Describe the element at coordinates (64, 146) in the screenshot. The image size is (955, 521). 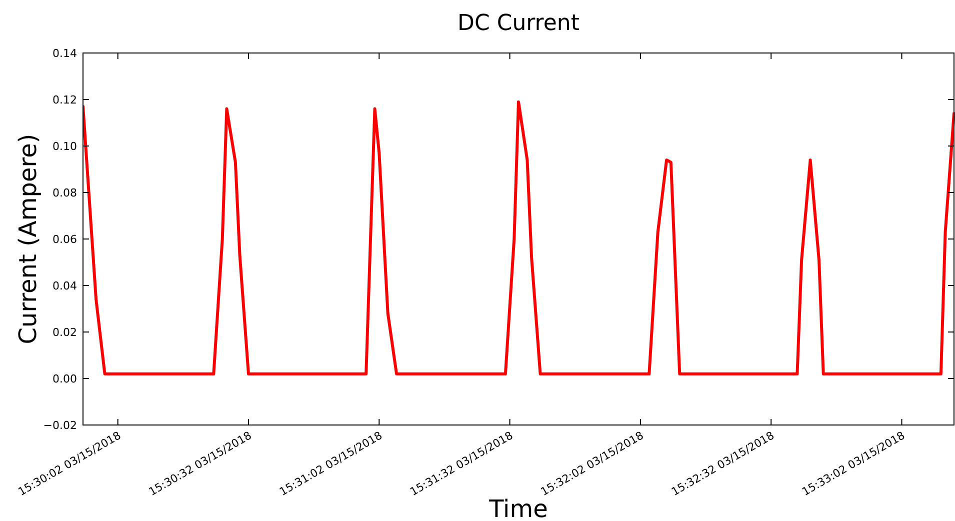
I see `y-tick-label: 0.10` at that location.